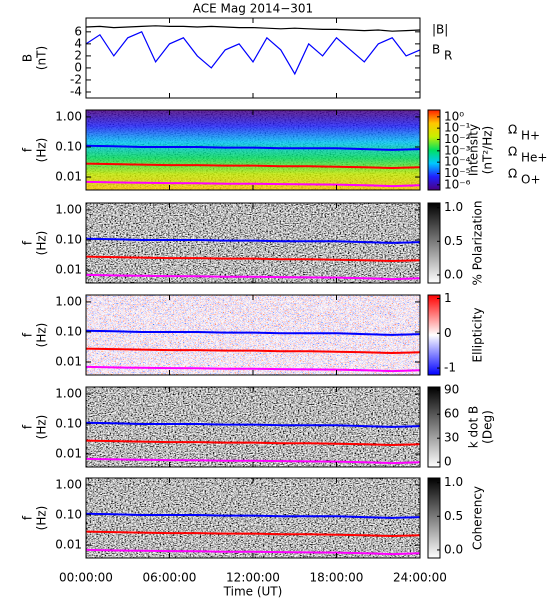 The height and width of the screenshot is (600, 550). I want to click on x-axis-label: Time (UT), so click(253, 592).